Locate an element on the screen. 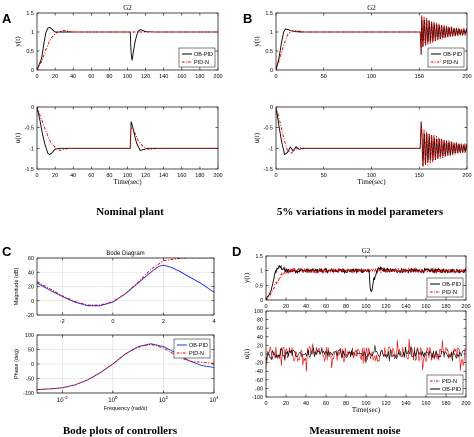 The image size is (474, 437). legend-label-ob-pid: OB-PID is located at coordinates (451, 285).